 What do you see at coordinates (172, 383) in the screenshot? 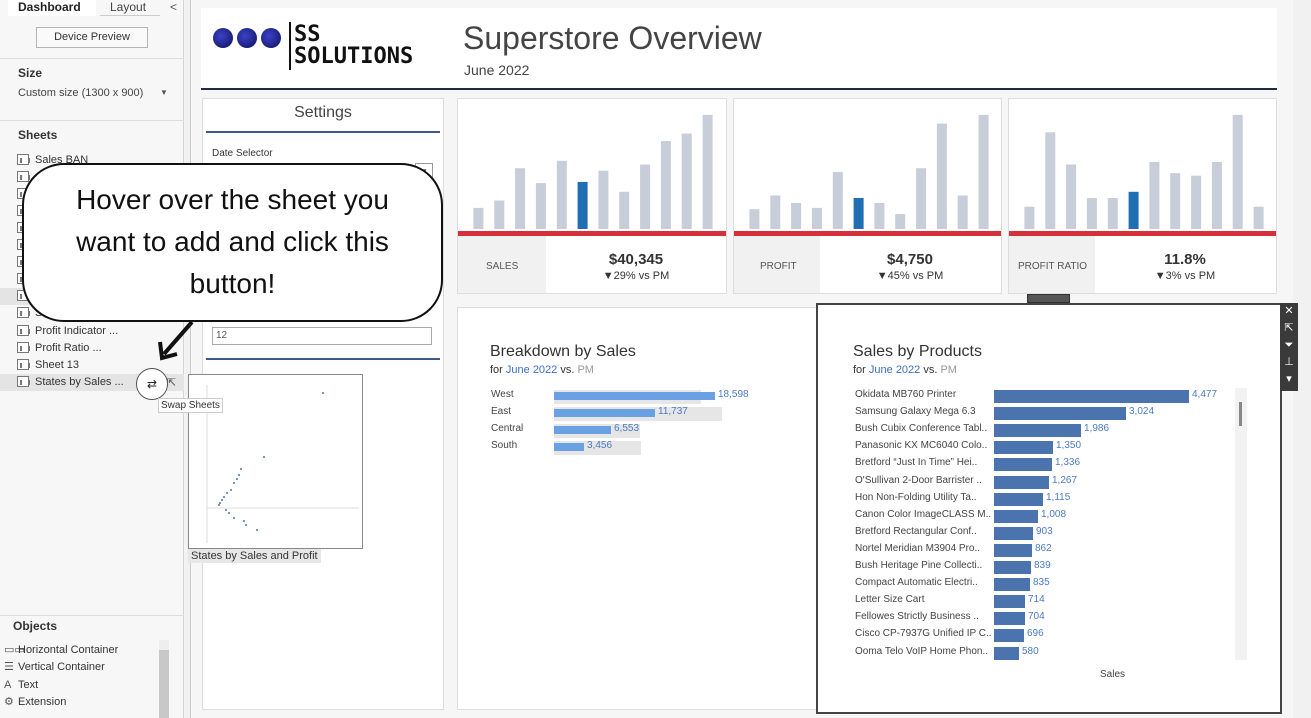
I see `open-sheet-icon: ⇱` at bounding box center [172, 383].